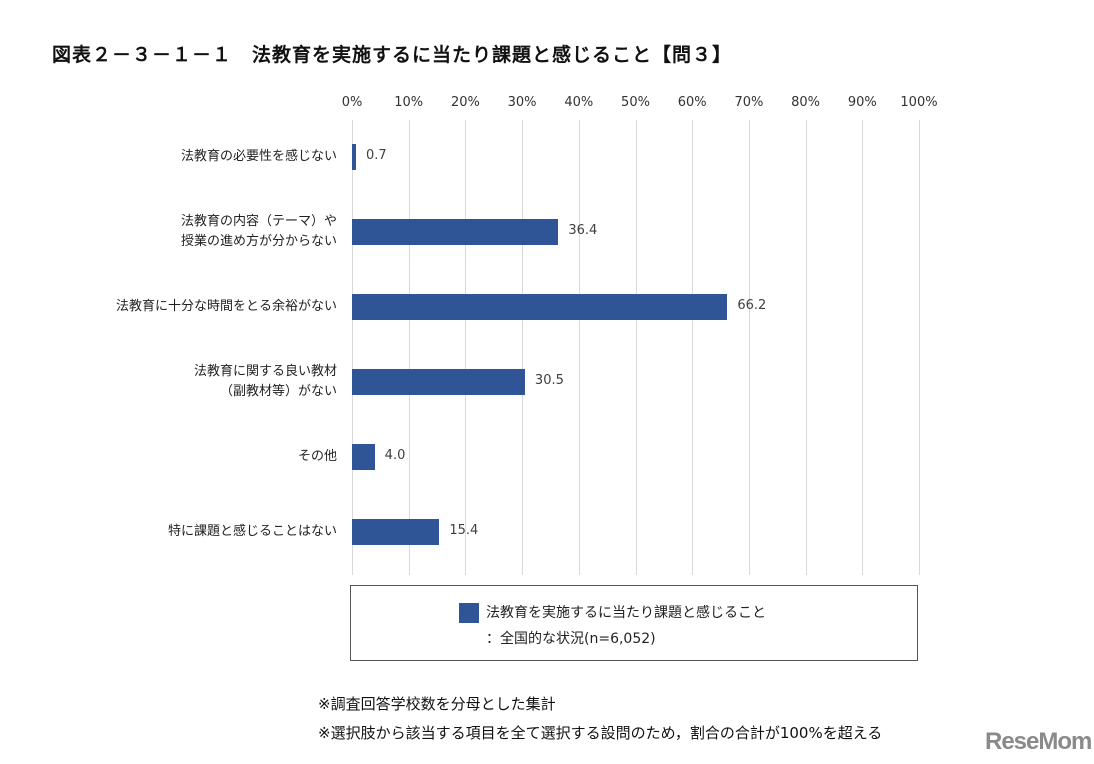  What do you see at coordinates (626, 613) in the screenshot?
I see `legend-label: 法教育を実施するに当たり課題と感じること` at bounding box center [626, 613].